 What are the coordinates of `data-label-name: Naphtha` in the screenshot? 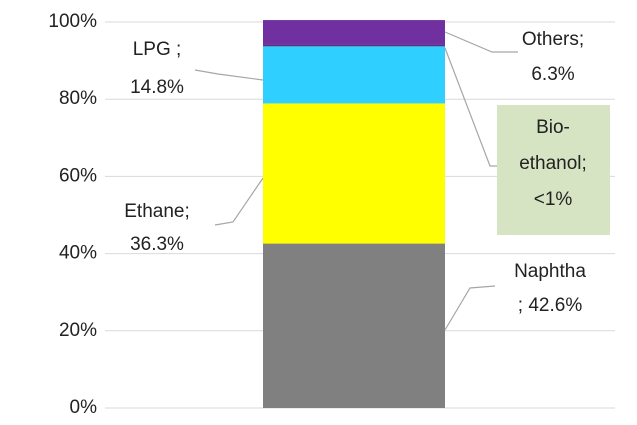 It's located at (550, 271).